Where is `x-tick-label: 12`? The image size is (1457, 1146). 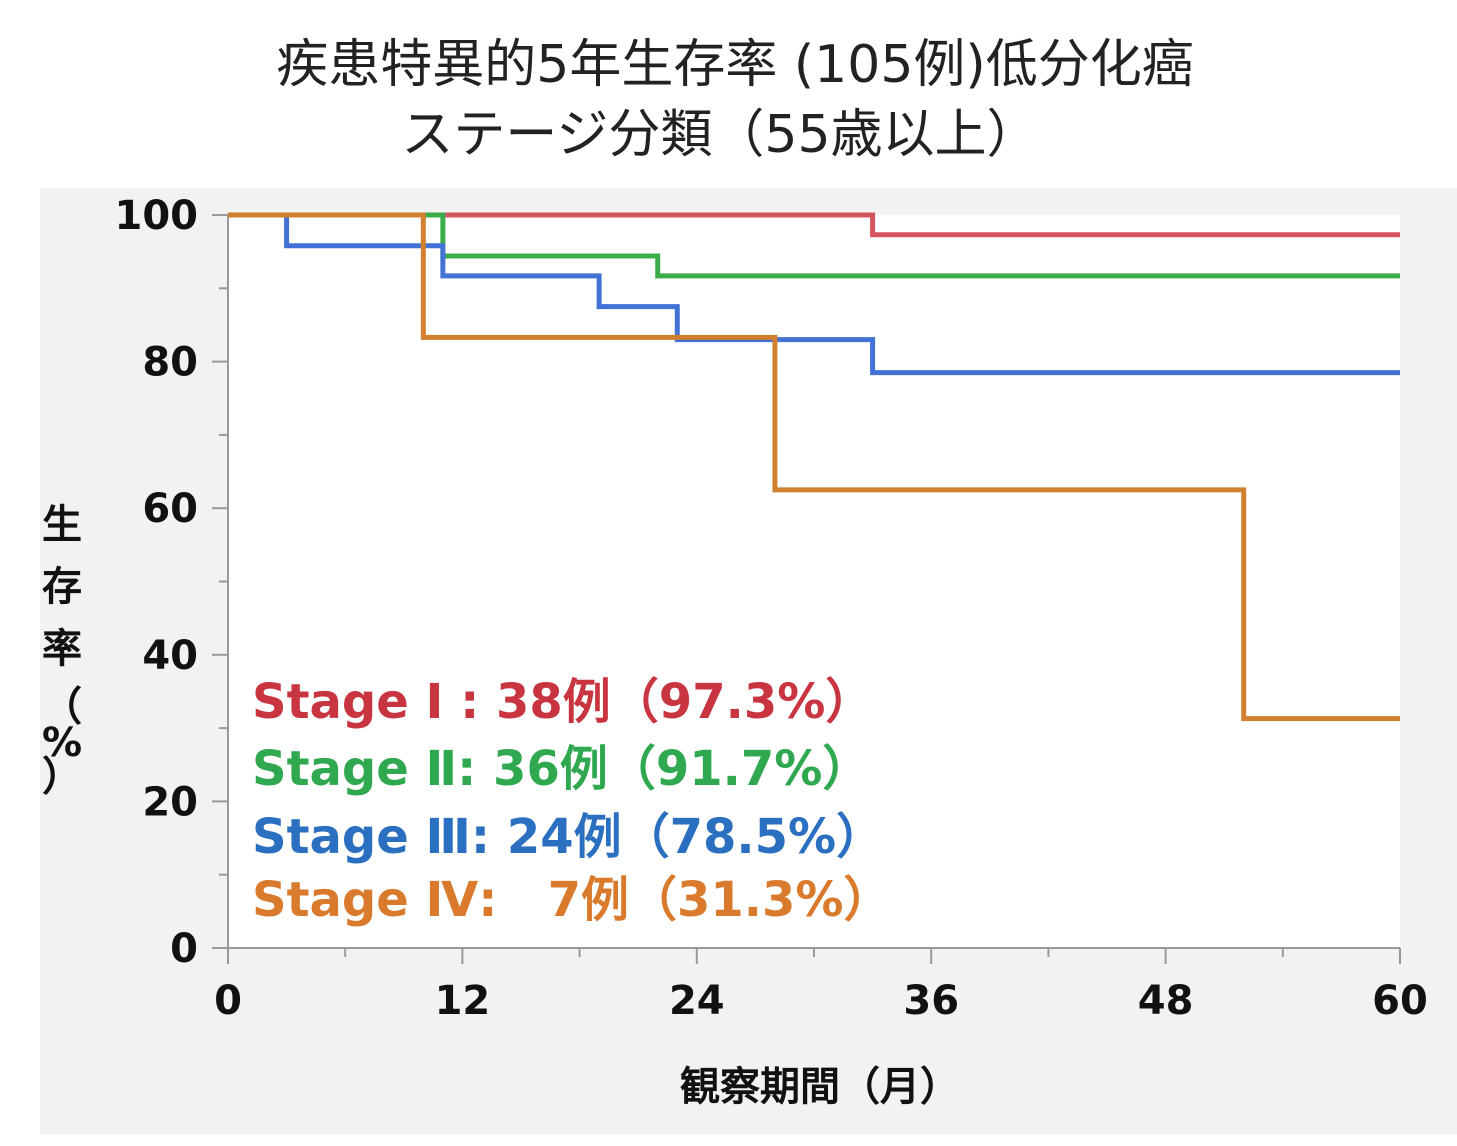
x-tick-label: 12 is located at coordinates (463, 1001).